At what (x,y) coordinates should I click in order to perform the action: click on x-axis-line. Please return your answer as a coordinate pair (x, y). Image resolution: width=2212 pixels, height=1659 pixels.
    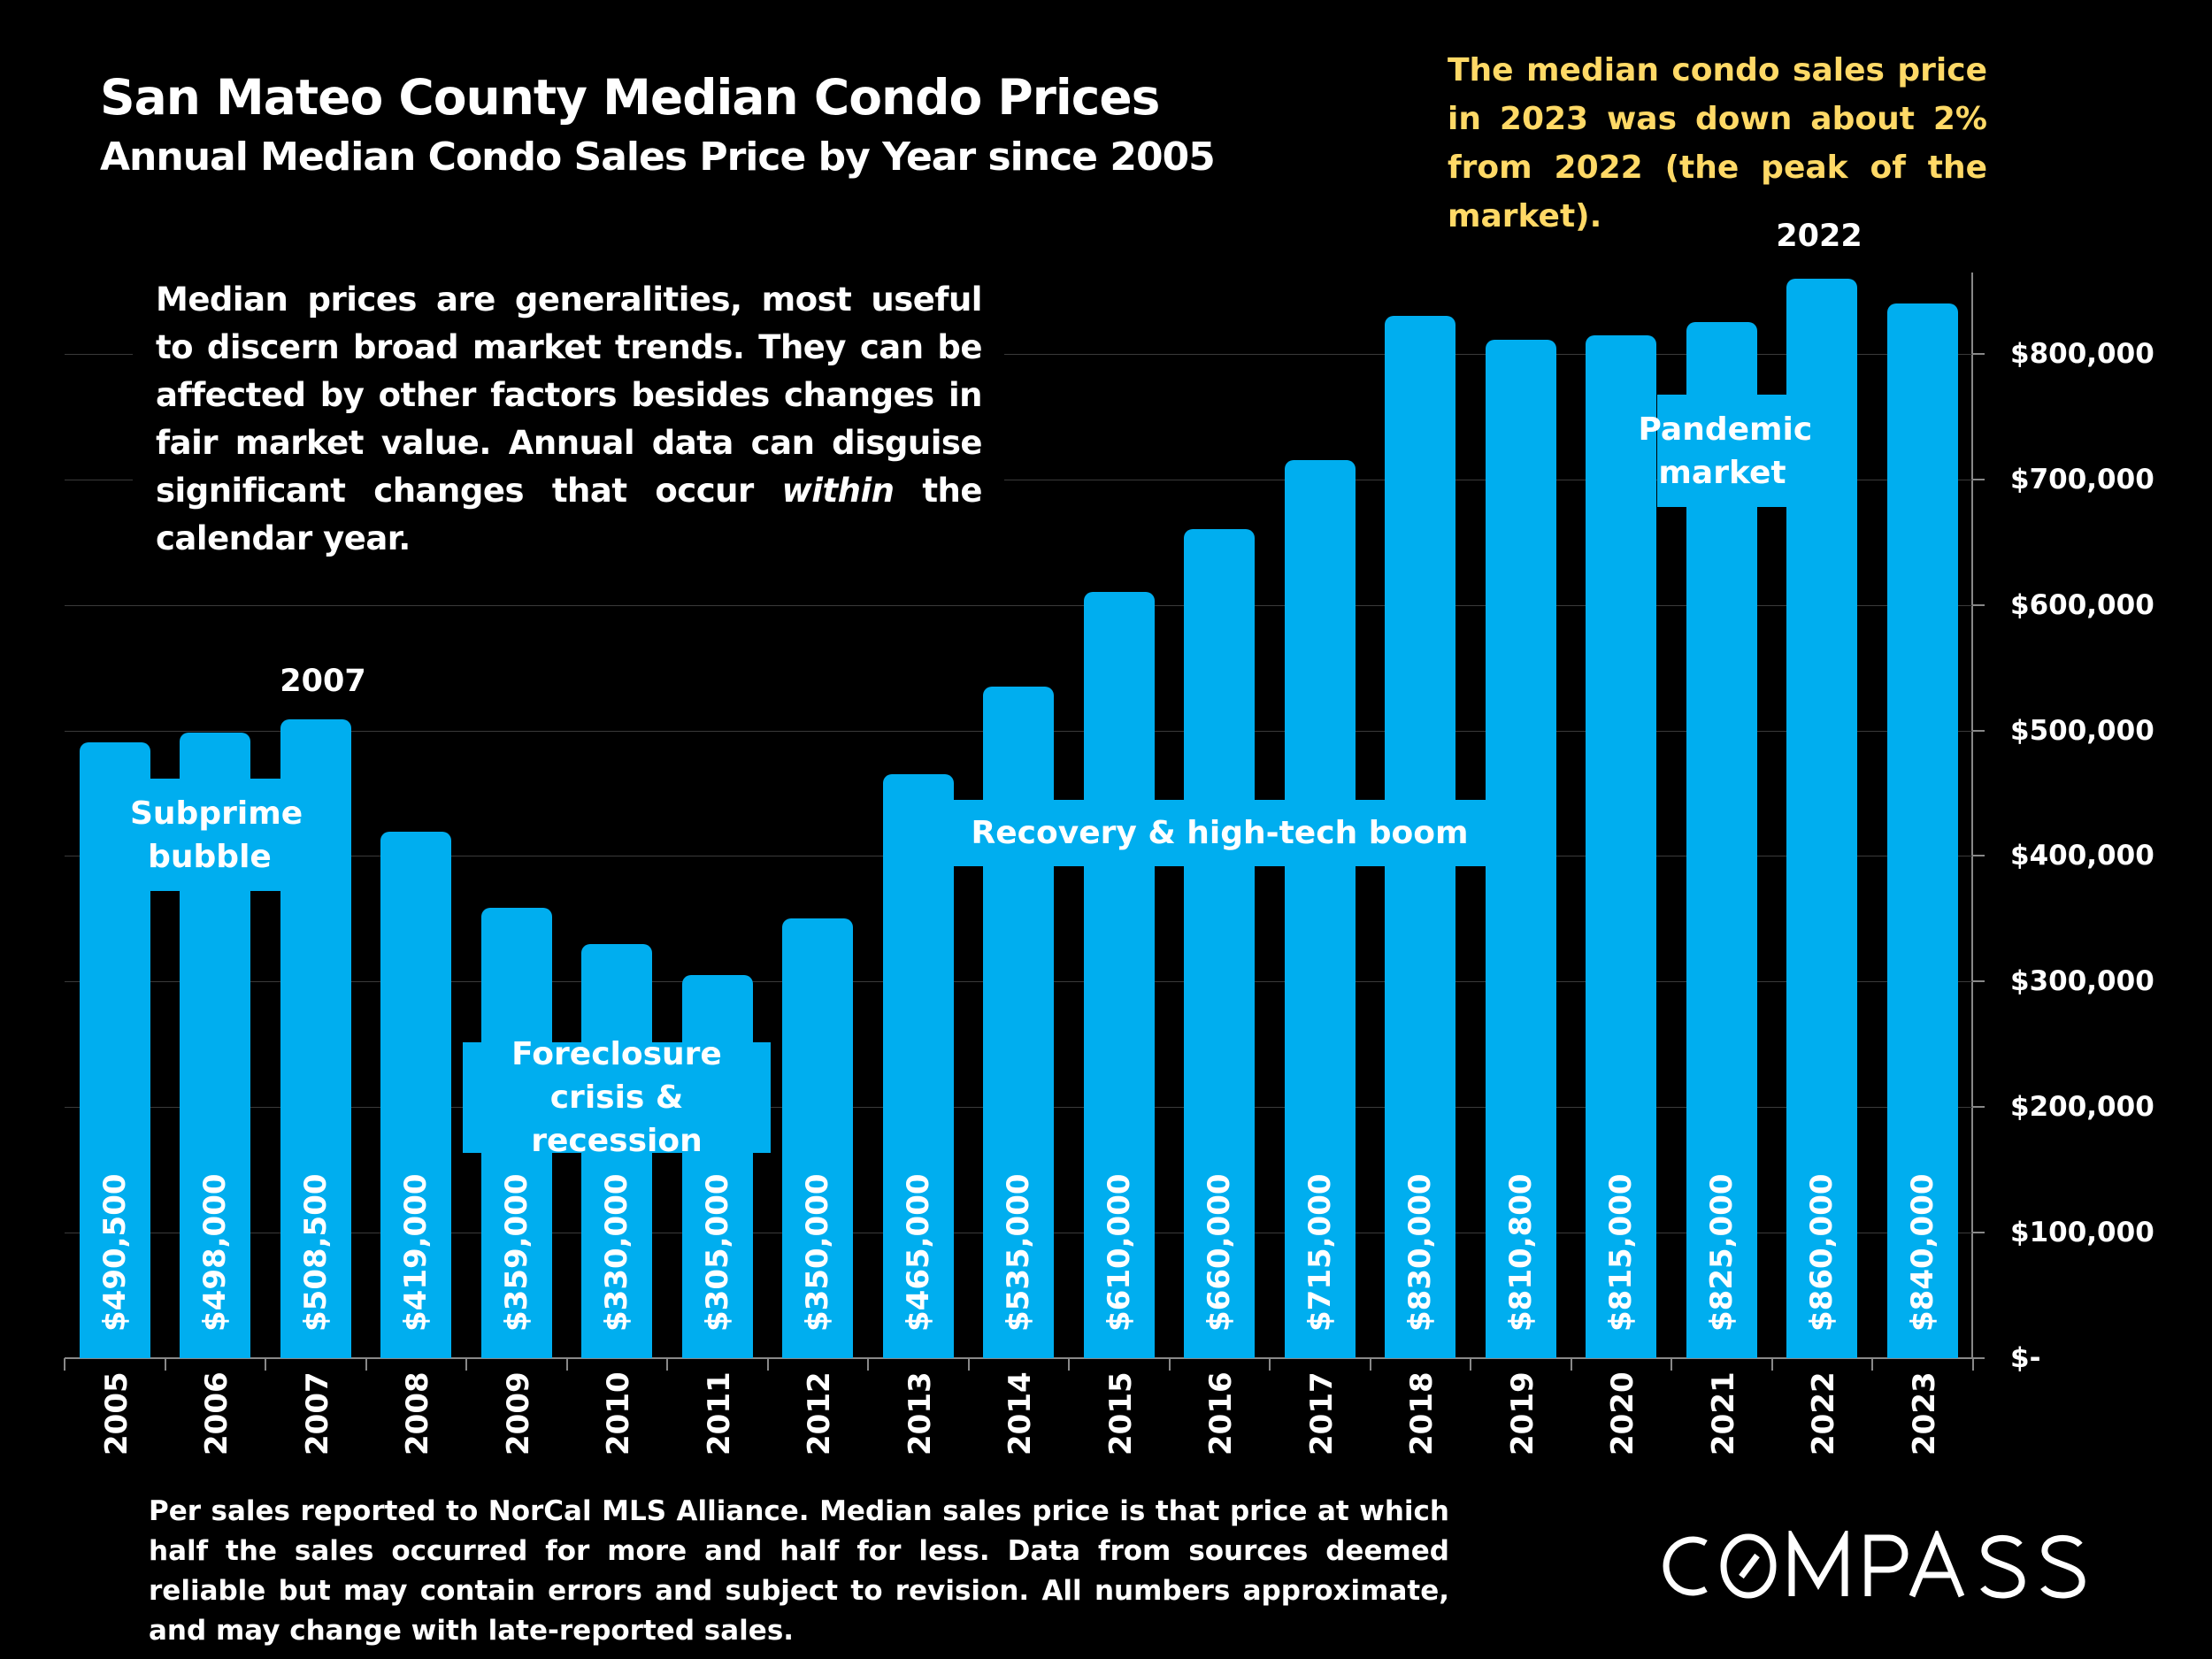
    Looking at the image, I should click on (1019, 1358).